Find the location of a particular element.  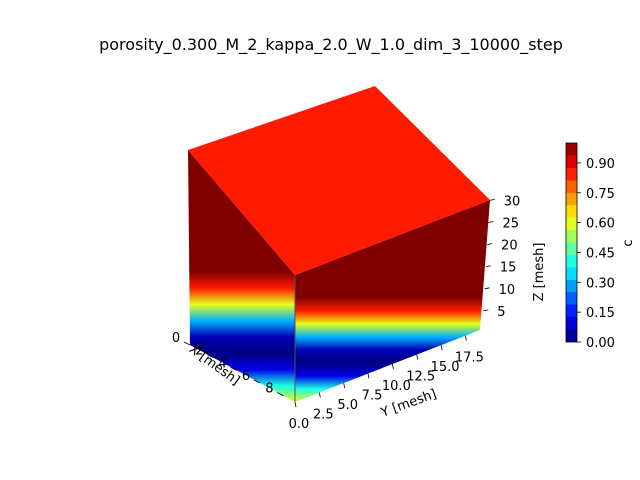

colorbar: 0.00 0.15 0.30 0.45 0.60 0.75 0.90 c is located at coordinates (600, 246).